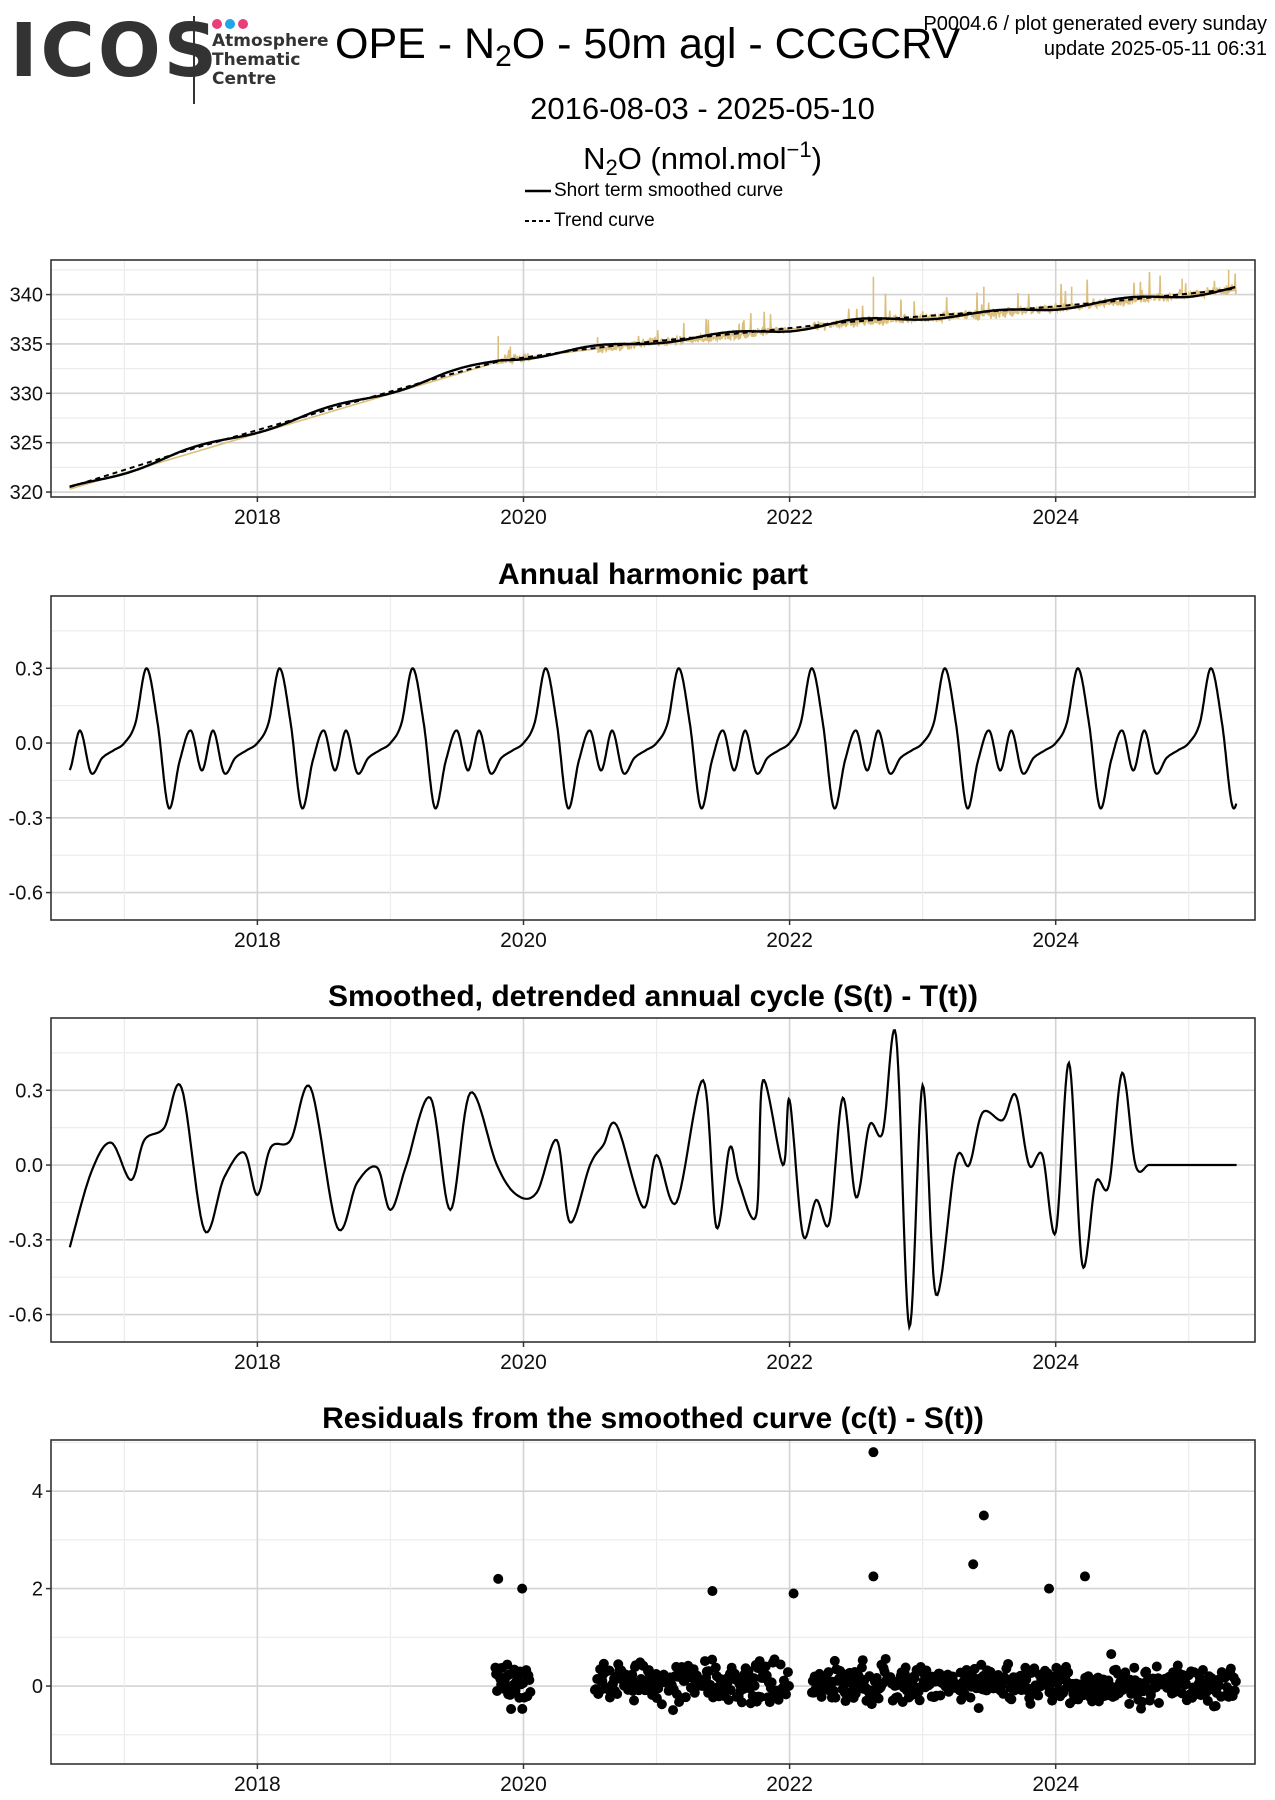 The image size is (1275, 1800). Describe the element at coordinates (503, 56) in the screenshot. I see `title-subscript: 2` at that location.